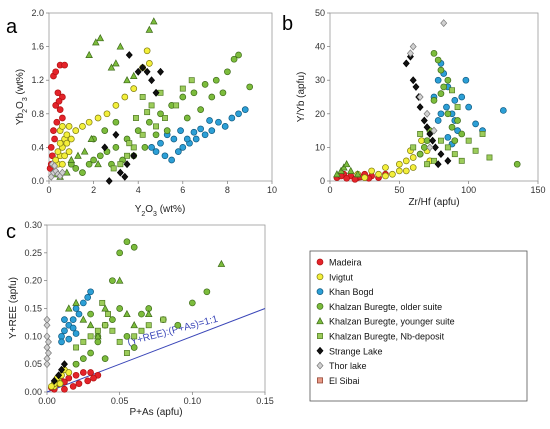  Describe the element at coordinates (348, 366) in the screenshot. I see `legend-label-thor_lake: Thor lake` at that location.